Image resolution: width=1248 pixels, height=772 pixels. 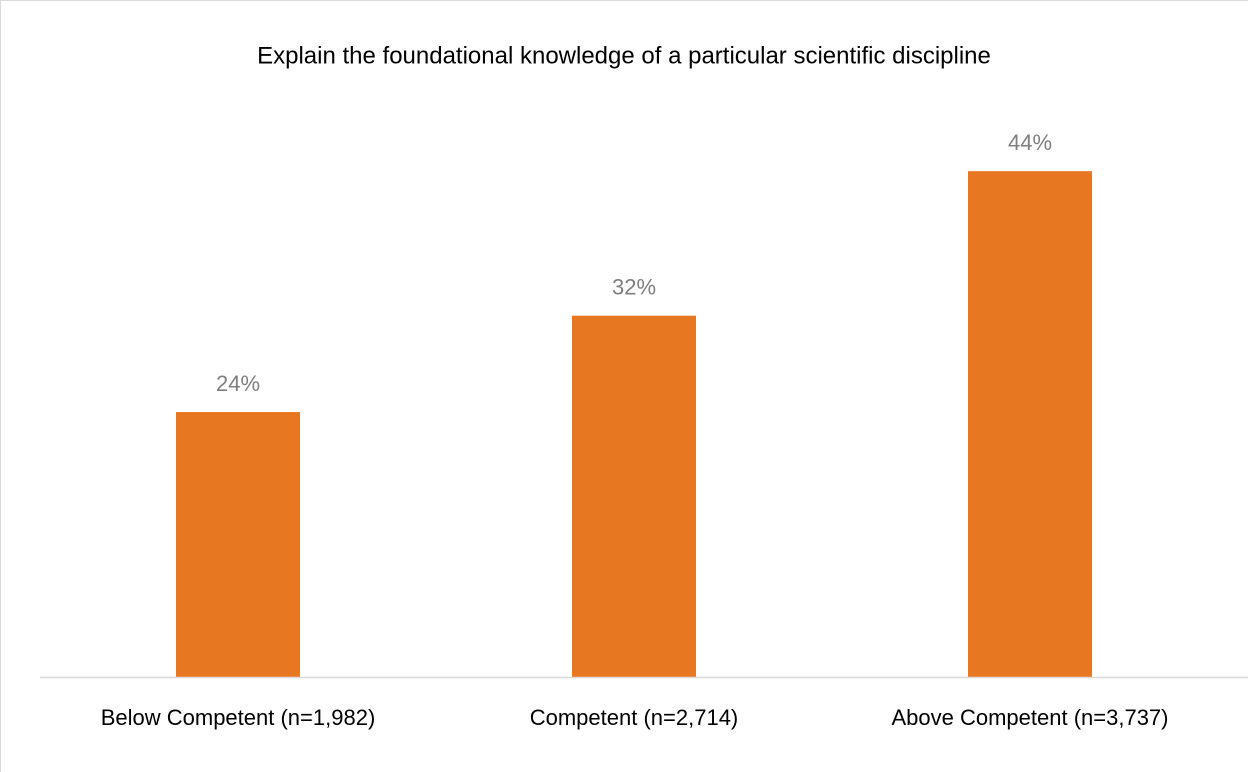 I want to click on data-label: 24%, so click(x=238, y=383).